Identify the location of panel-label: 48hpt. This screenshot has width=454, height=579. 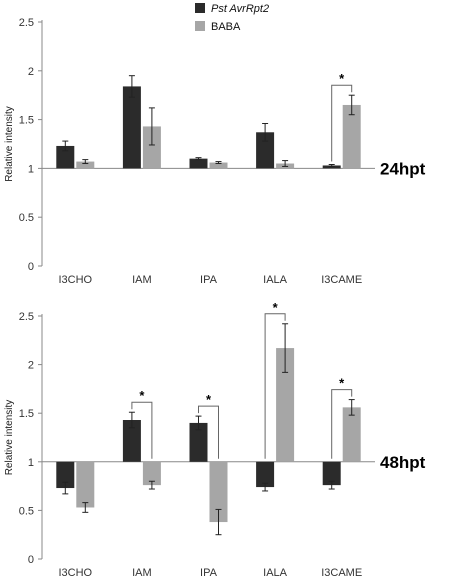
(403, 462).